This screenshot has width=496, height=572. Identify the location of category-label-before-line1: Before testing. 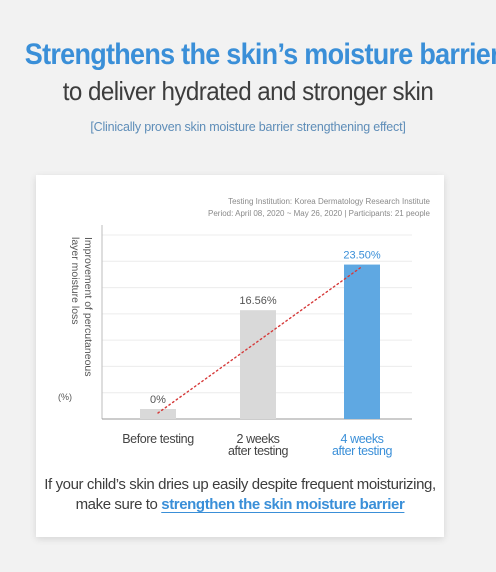
(158, 439).